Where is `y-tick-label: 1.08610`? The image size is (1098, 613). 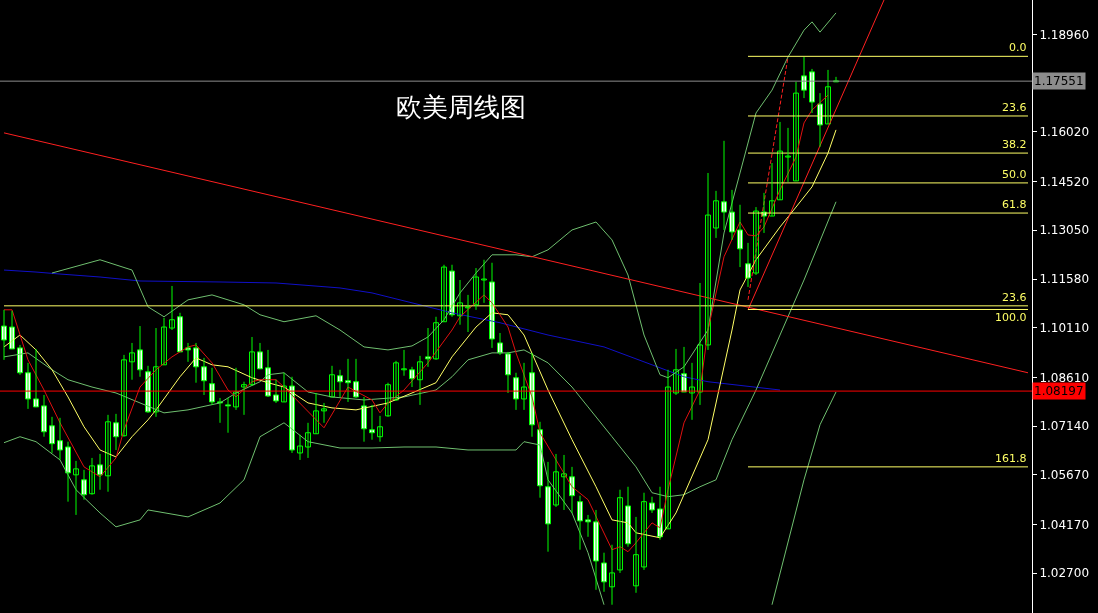
y-tick-label: 1.08610 is located at coordinates (1064, 377).